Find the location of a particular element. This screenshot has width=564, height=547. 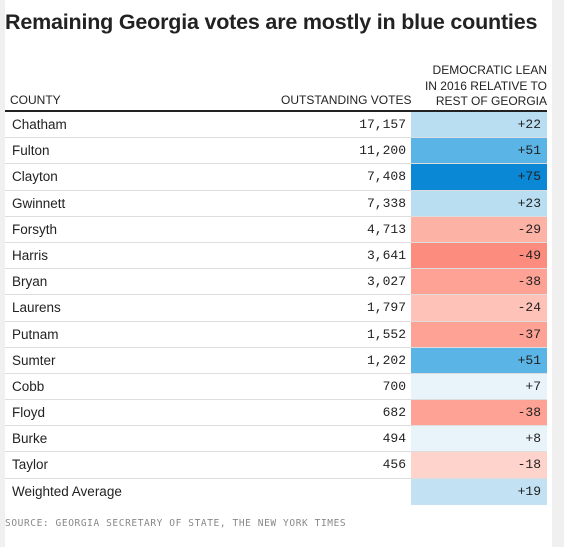

outstanding-votes-value: 1,552 is located at coordinates (386, 334).